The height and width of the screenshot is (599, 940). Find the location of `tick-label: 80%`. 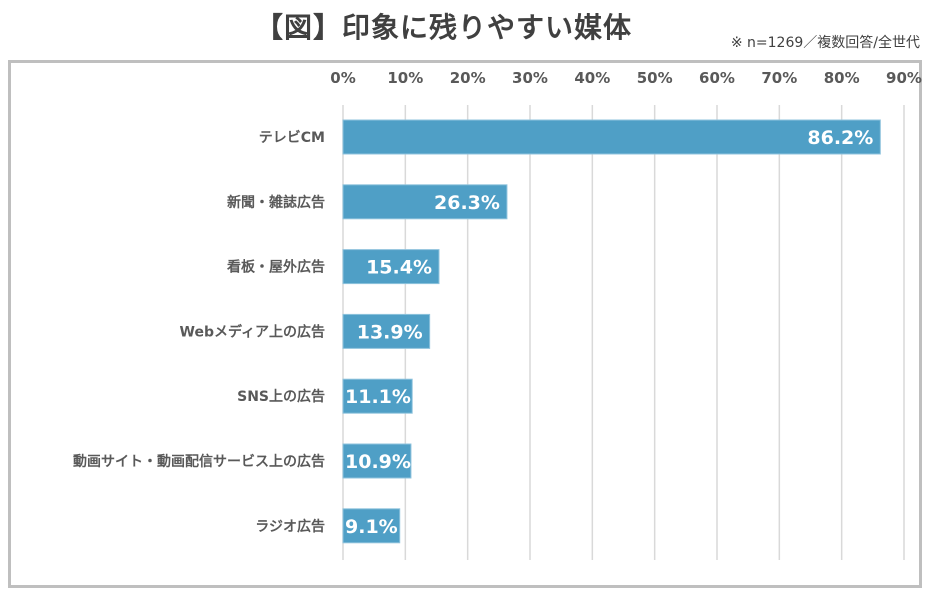

tick-label: 80% is located at coordinates (842, 78).